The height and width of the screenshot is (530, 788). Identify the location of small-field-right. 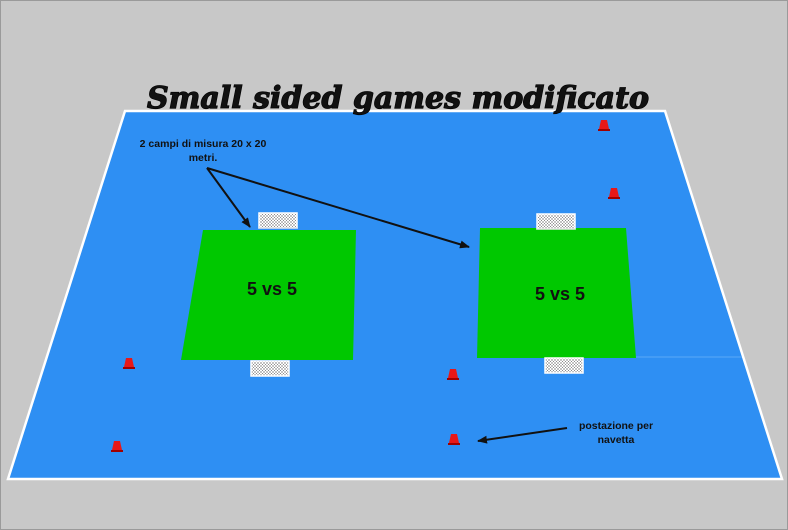
(556, 293).